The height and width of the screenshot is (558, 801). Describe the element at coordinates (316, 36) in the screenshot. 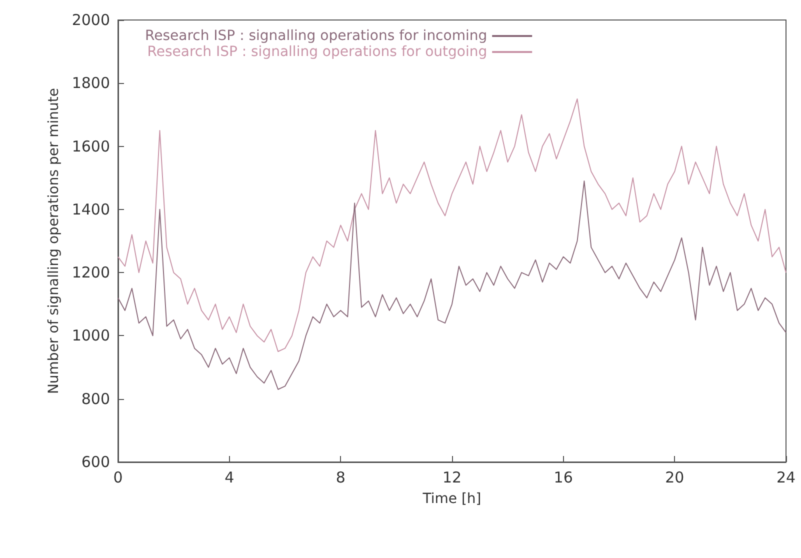

I see `legend-label: Research ISP : signalling operations for incoming` at that location.